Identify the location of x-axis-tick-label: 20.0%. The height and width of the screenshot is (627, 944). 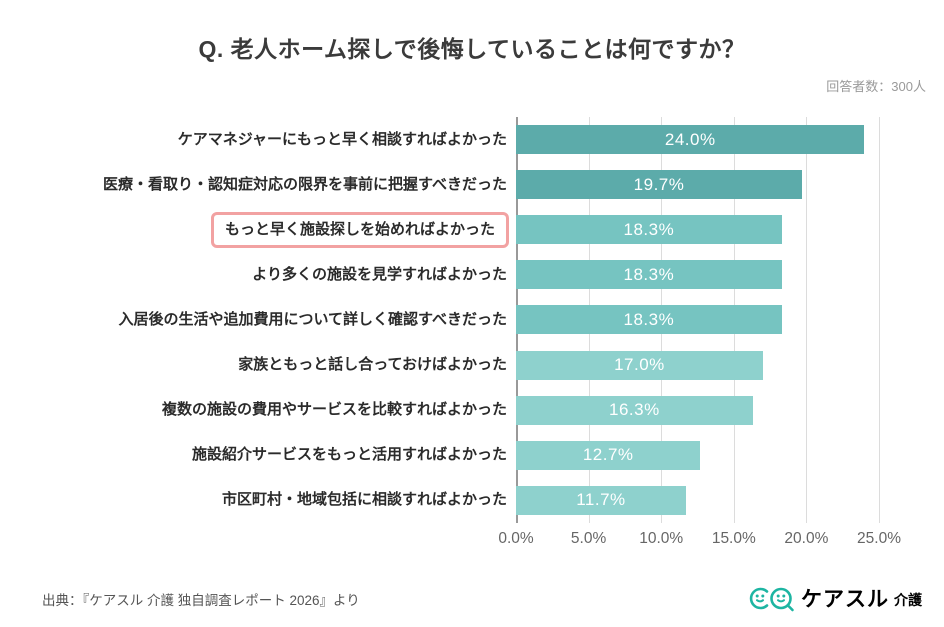
(806, 538).